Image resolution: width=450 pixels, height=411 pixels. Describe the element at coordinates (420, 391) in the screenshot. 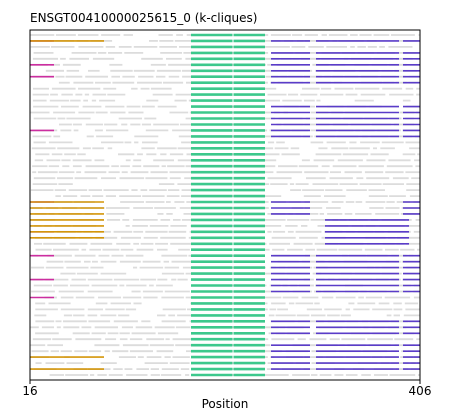

I see `x-tick-label-end: 406` at that location.